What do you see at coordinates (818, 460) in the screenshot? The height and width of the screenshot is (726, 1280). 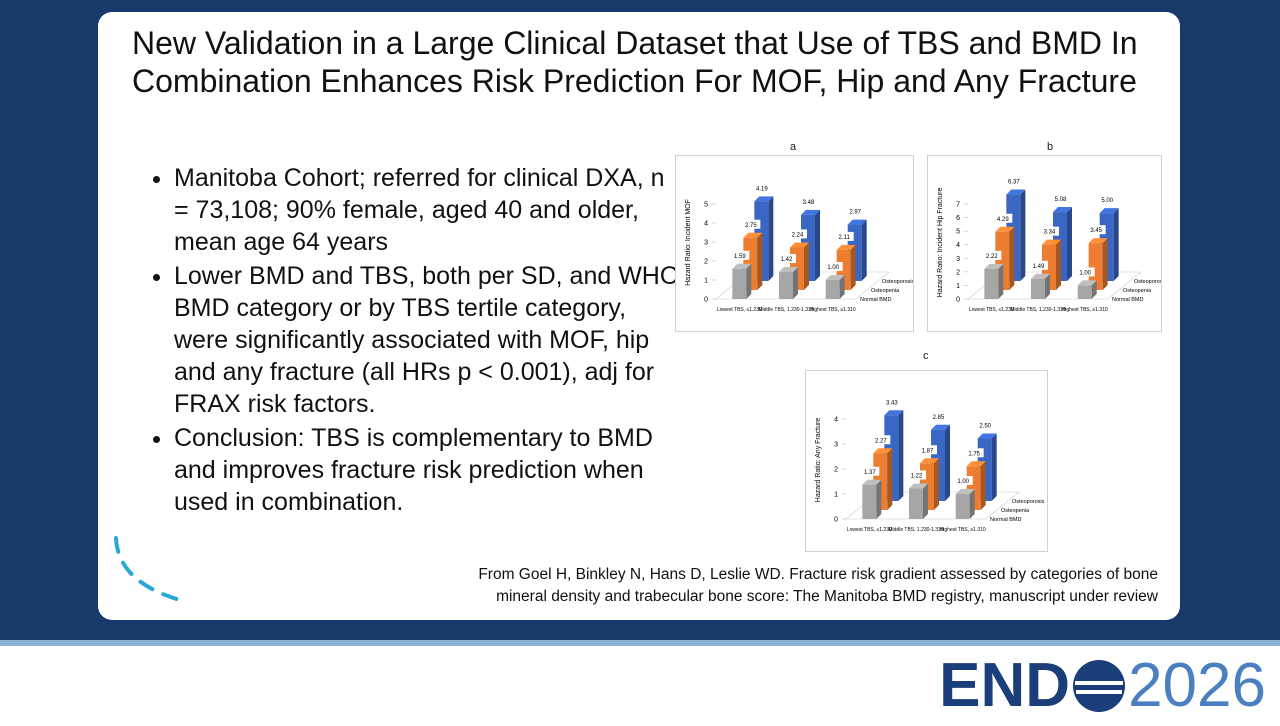 I see `y-axis-label: Hazard Ratio: Any Fracture` at bounding box center [818, 460].